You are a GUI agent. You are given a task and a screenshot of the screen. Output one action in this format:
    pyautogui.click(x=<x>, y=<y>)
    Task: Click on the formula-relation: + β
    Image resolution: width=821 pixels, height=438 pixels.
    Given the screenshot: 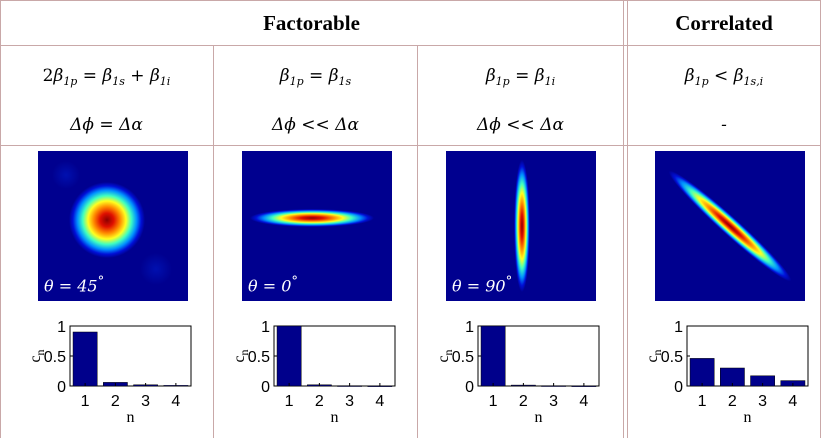 What is the action you would take?
    pyautogui.click(x=142, y=76)
    